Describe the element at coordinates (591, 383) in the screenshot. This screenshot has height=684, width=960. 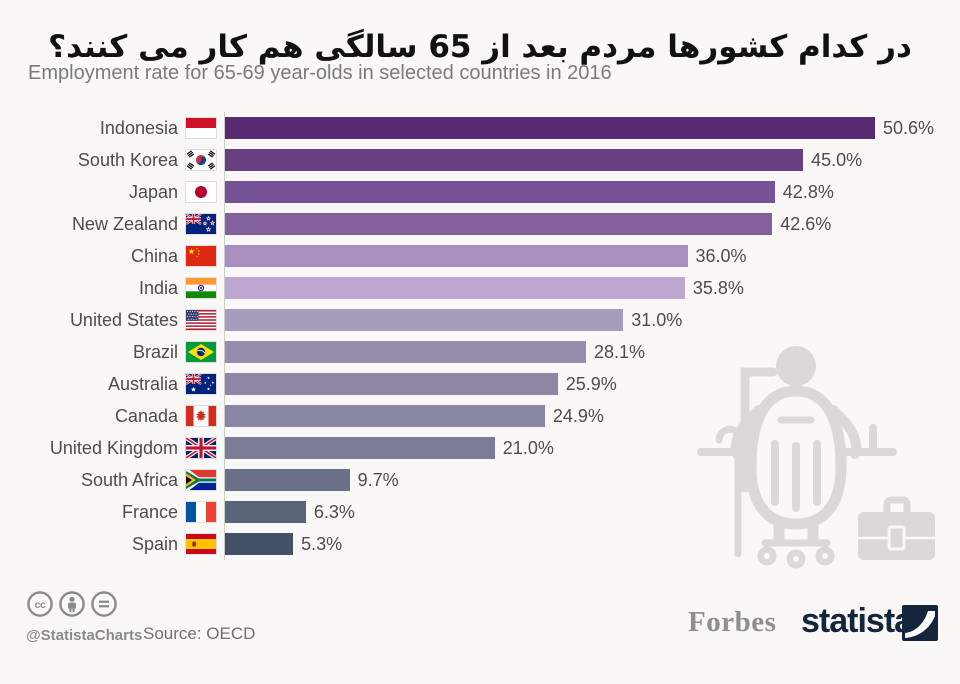
I see `value-label: 25.9%` at that location.